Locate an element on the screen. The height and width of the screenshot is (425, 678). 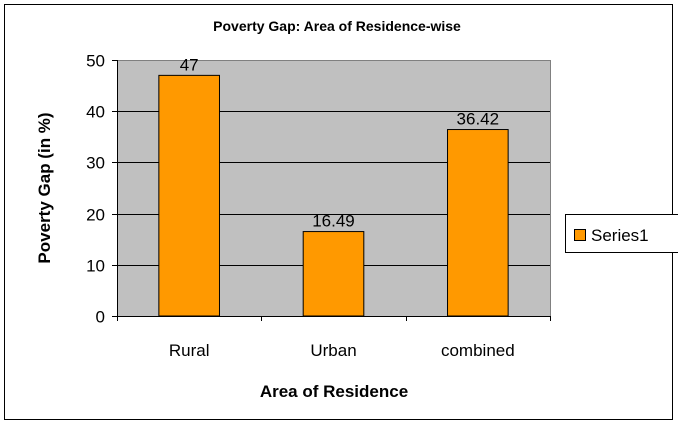
chart-title: Poverty Gap: Area of Residence-wise is located at coordinates (337, 26).